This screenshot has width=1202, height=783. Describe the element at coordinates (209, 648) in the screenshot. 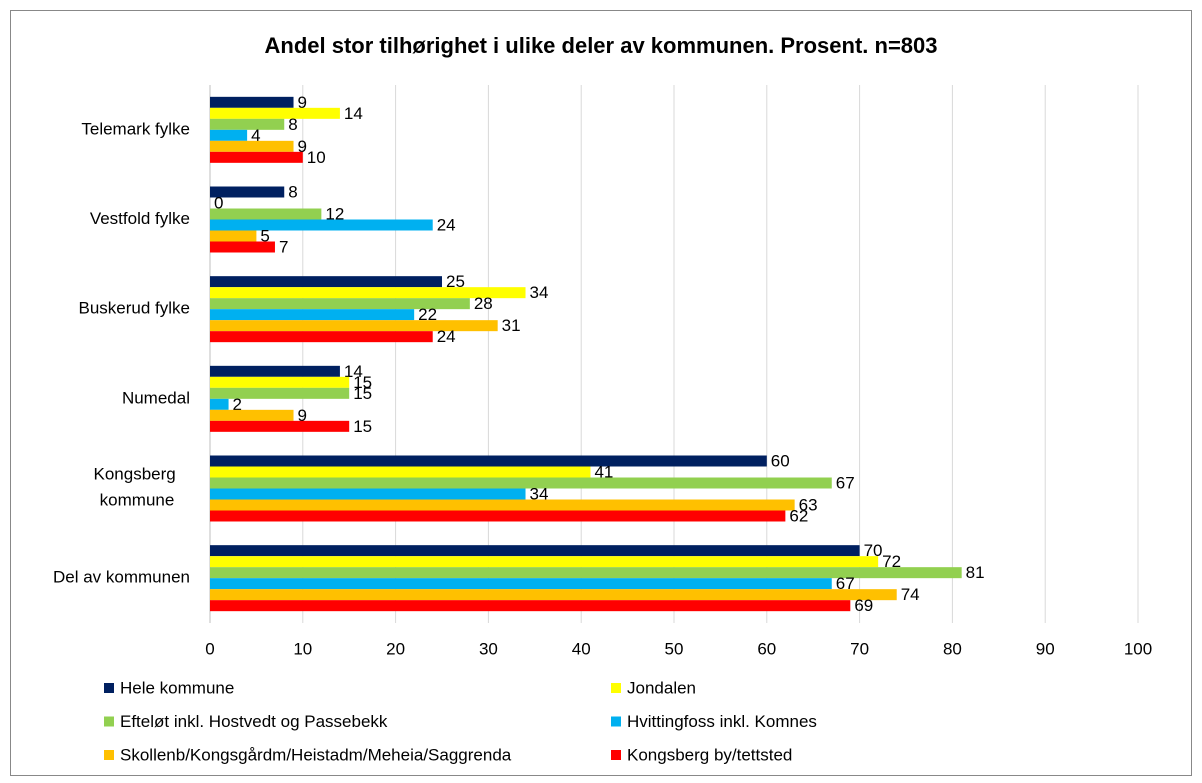

I see `x-tick-label: 0` at that location.